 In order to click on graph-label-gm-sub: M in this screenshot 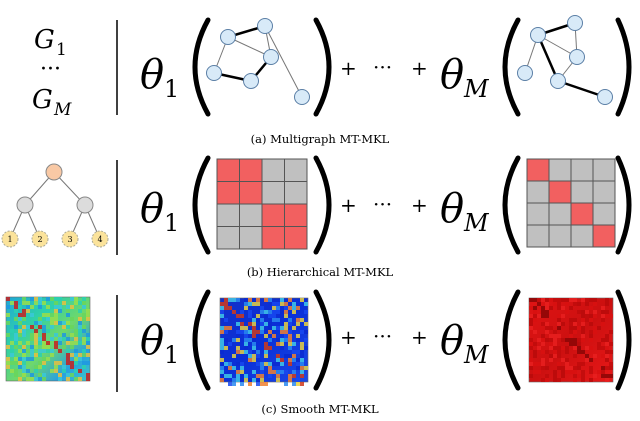, I will do `click(62, 110)`.